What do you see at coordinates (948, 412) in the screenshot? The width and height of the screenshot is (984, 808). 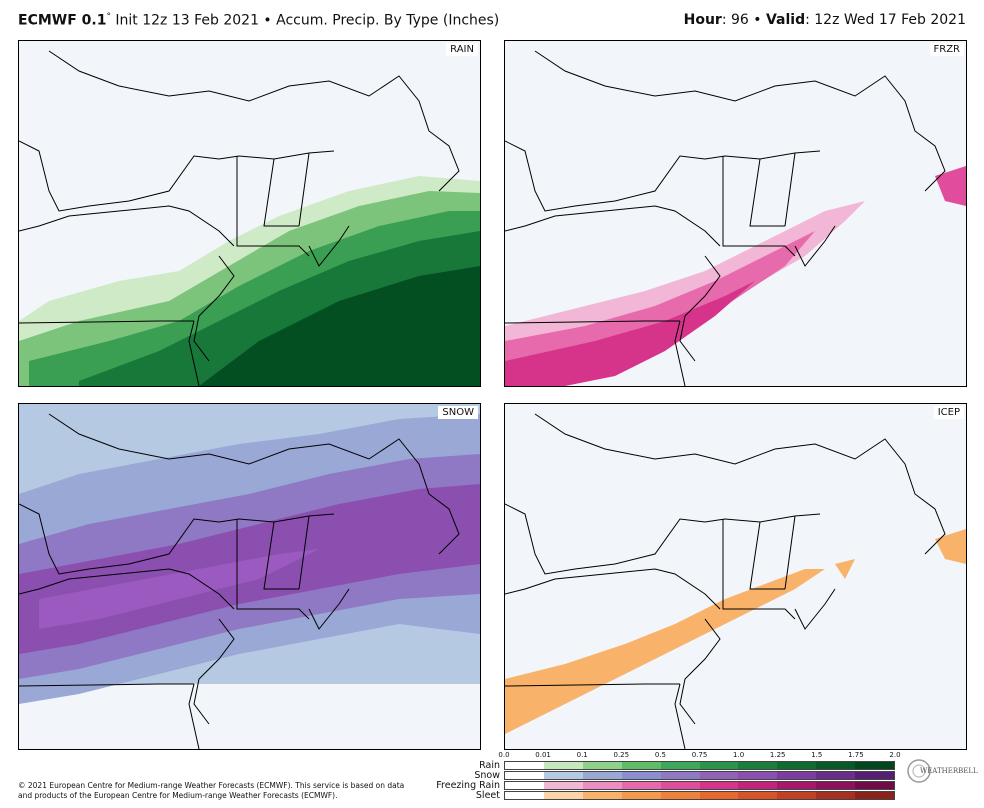 I see `panel-tag: ICEP` at bounding box center [948, 412].